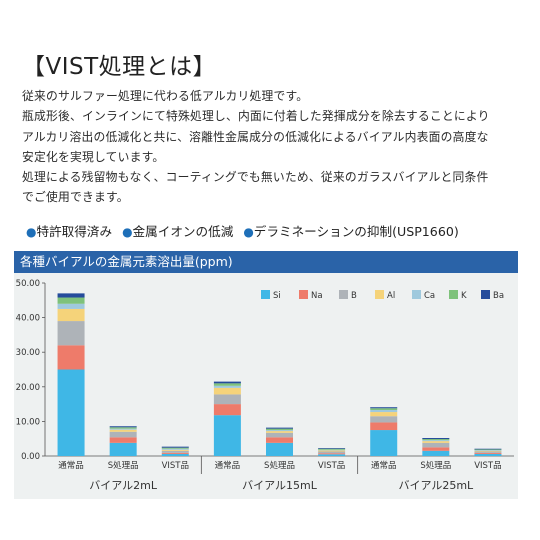  I want to click on legend-swatch-k, so click(453, 294).